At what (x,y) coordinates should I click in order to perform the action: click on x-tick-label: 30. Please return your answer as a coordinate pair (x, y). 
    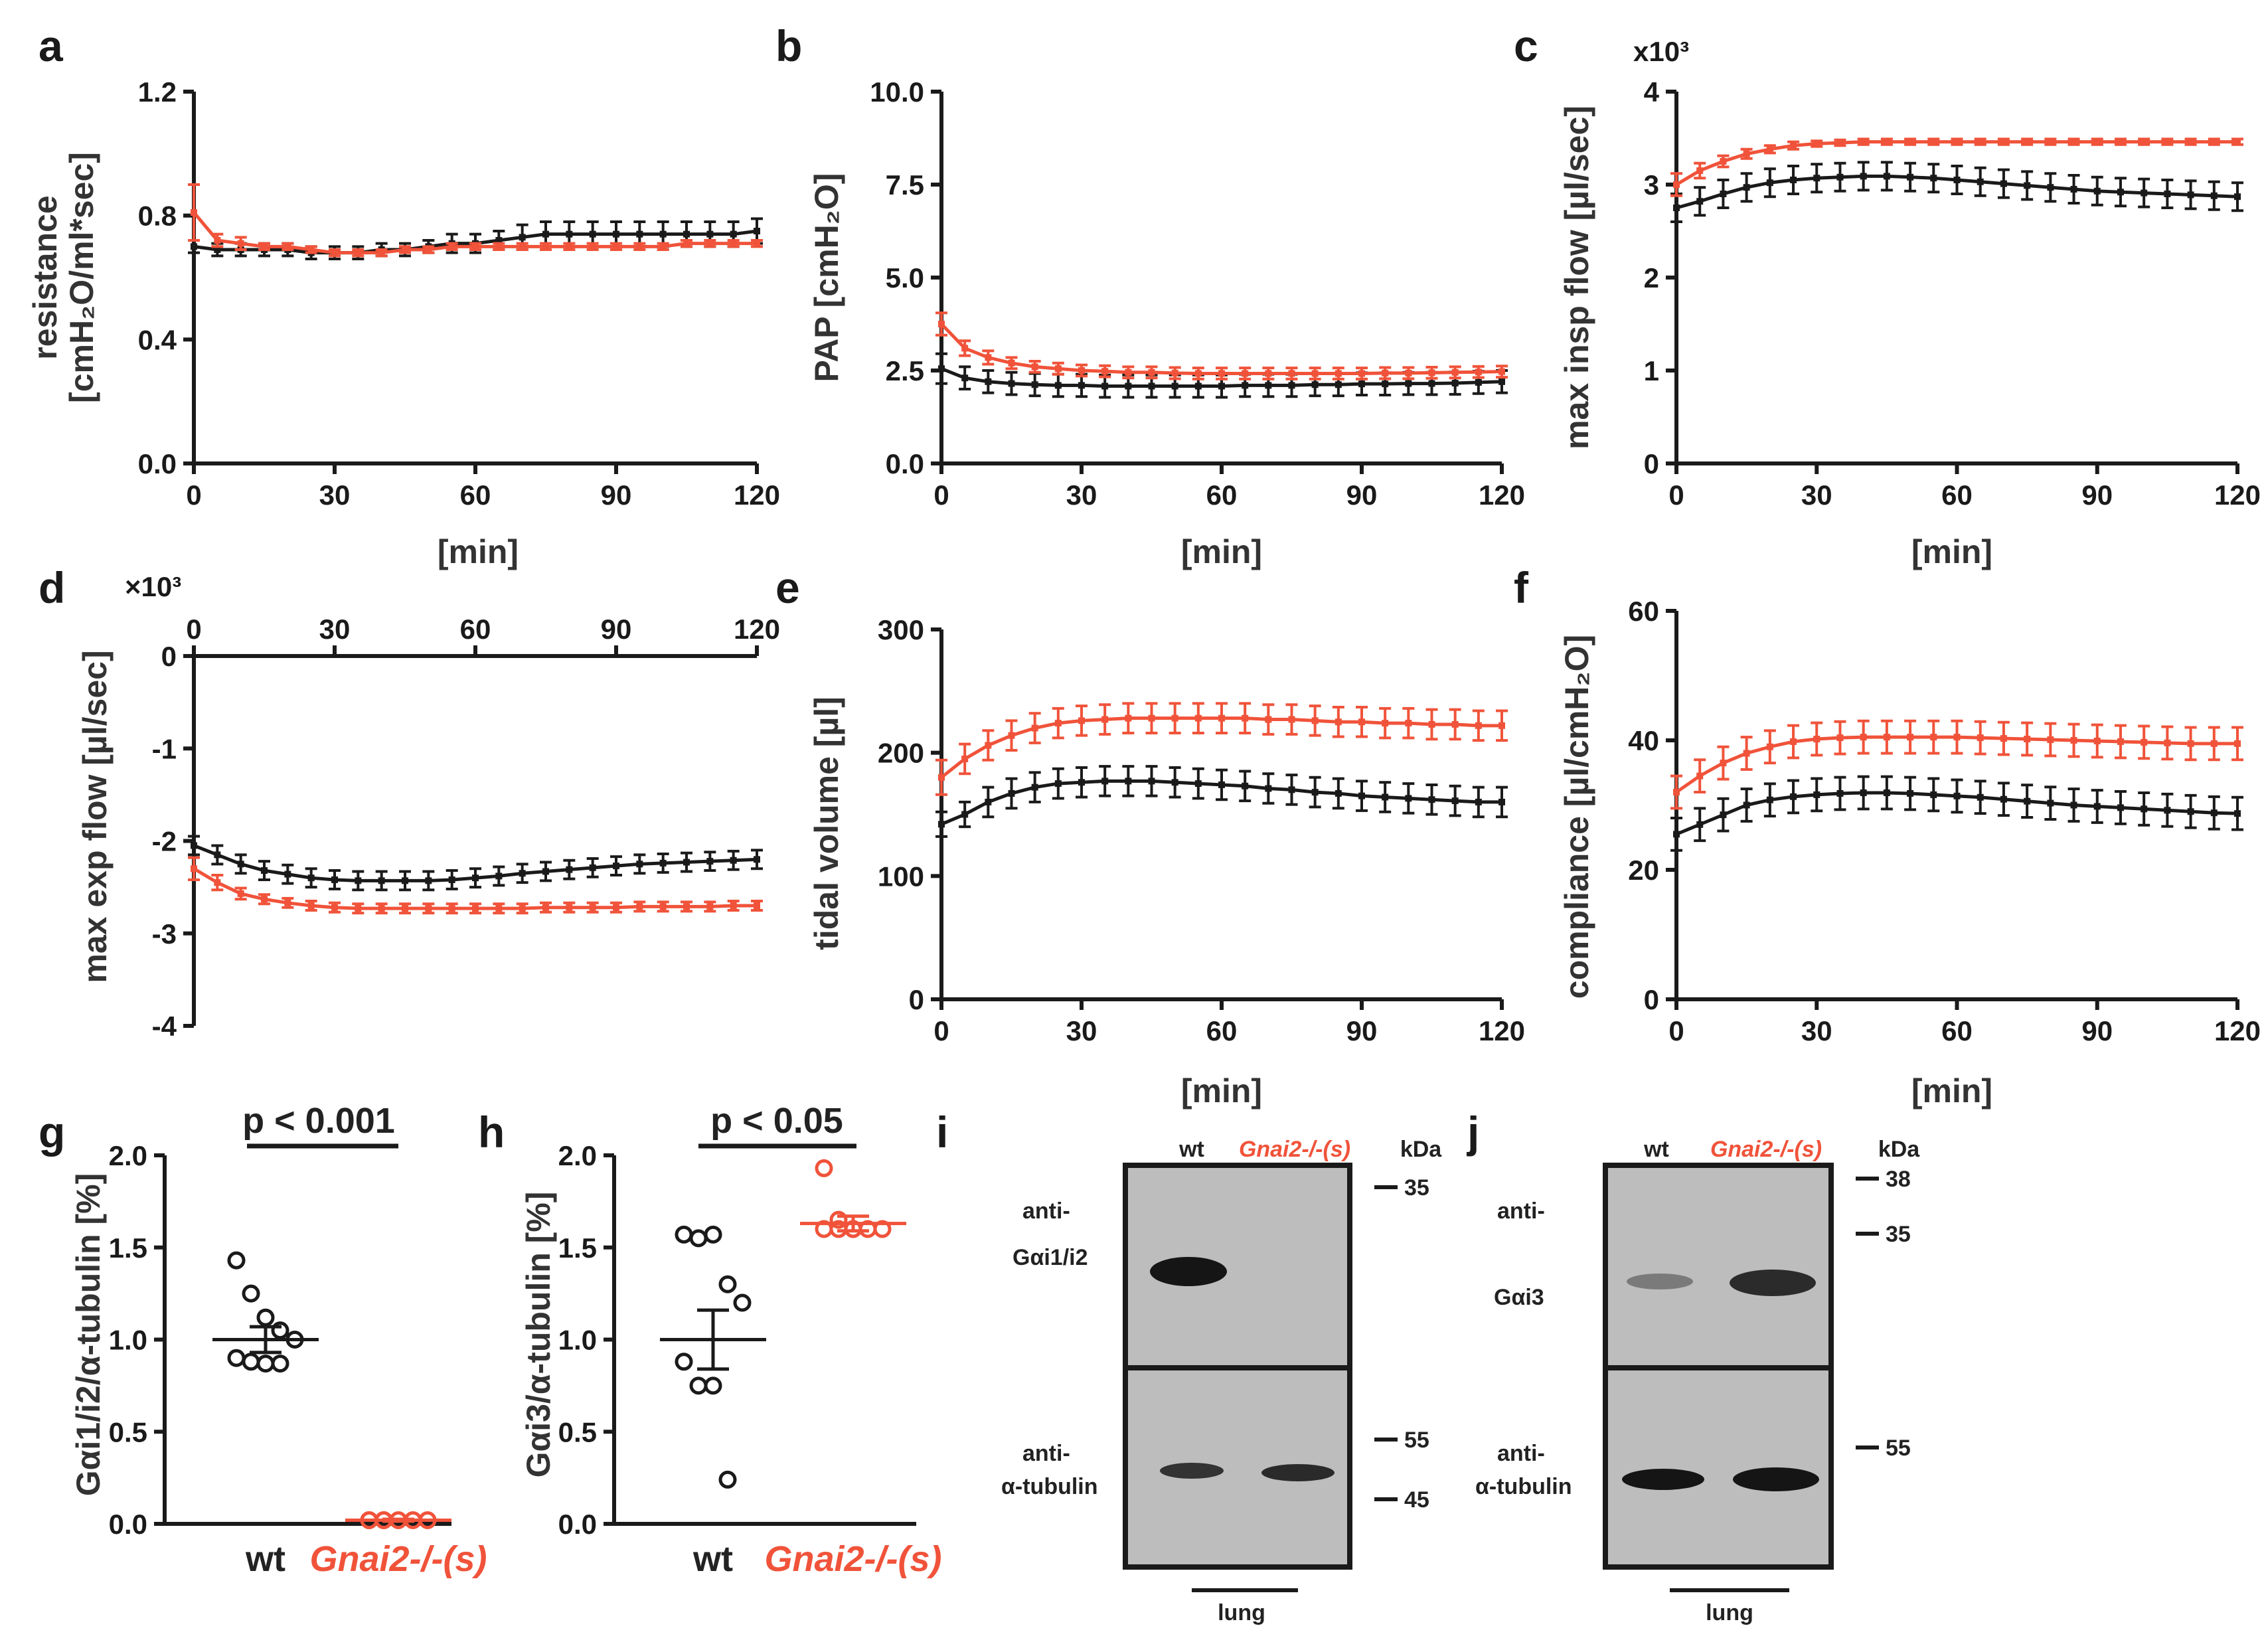
    Looking at the image, I should click on (1081, 1030).